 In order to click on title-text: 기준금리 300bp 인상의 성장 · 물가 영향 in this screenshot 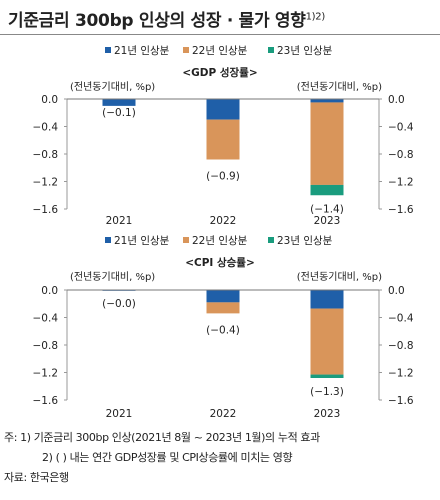, I will do `click(157, 21)`.